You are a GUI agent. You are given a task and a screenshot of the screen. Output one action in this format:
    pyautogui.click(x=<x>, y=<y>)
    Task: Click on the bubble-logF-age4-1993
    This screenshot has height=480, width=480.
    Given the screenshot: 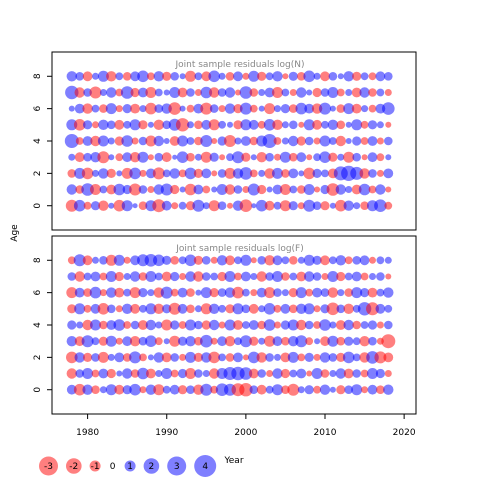 What is the action you would take?
    pyautogui.click(x=190, y=325)
    